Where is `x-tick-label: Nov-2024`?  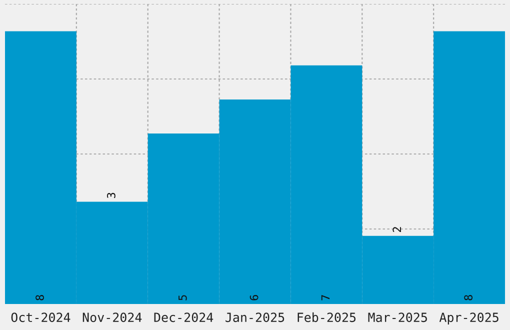
x-tick-label: Nov-2024 is located at coordinates (112, 317).